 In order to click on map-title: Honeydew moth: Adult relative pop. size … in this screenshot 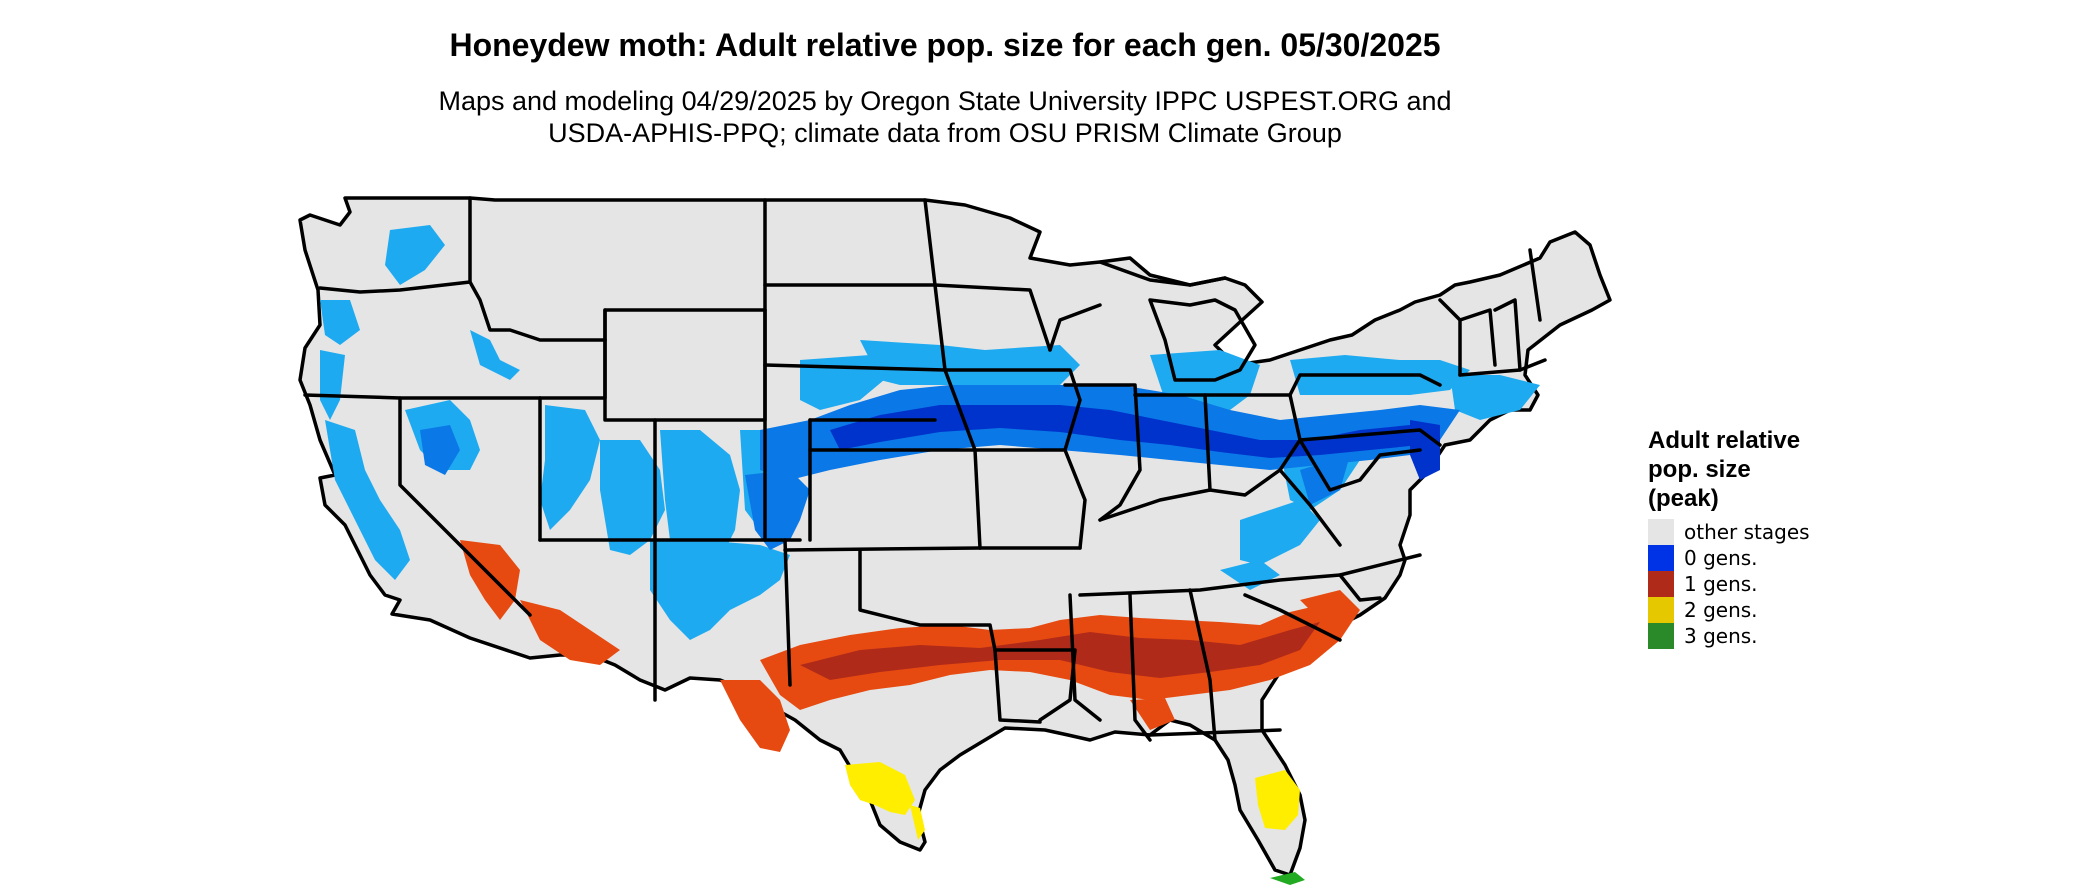, I will do `click(945, 45)`.